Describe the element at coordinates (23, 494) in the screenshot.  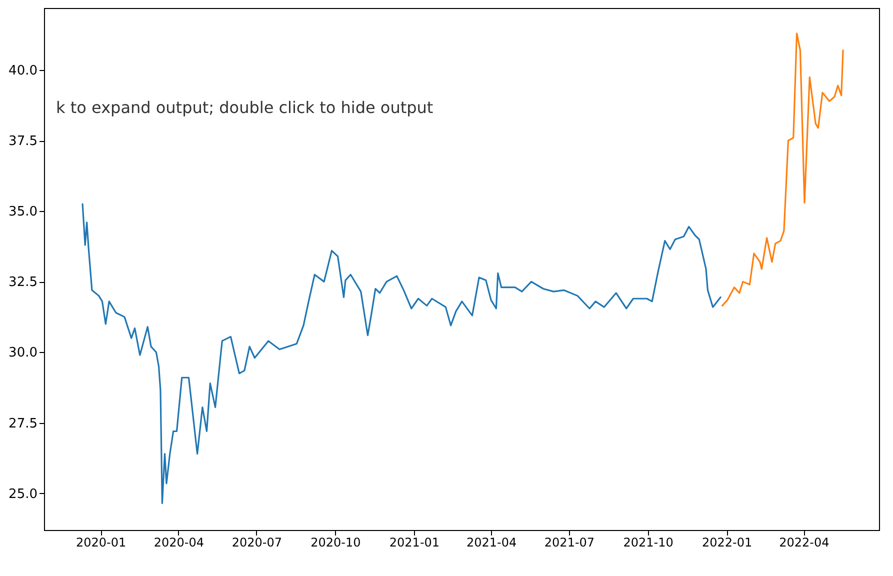
I see `y-tick-label: 25.0` at that location.